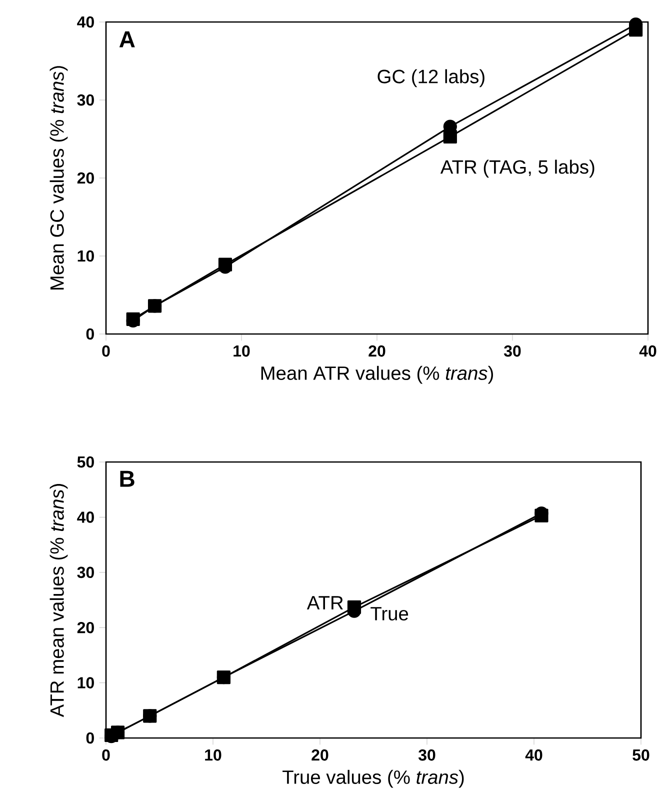 Image resolution: width=660 pixels, height=804 pixels. I want to click on series-label: ATR (TAG, 5 labs), so click(517, 169).